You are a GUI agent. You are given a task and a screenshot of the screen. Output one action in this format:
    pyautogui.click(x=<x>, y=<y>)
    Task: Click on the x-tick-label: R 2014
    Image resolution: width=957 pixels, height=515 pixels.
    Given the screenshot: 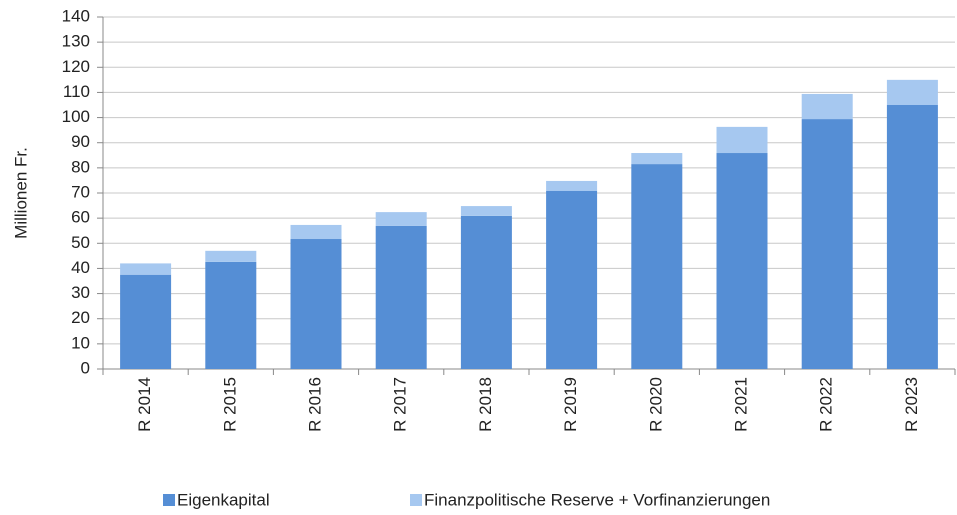 What is the action you would take?
    pyautogui.click(x=144, y=404)
    